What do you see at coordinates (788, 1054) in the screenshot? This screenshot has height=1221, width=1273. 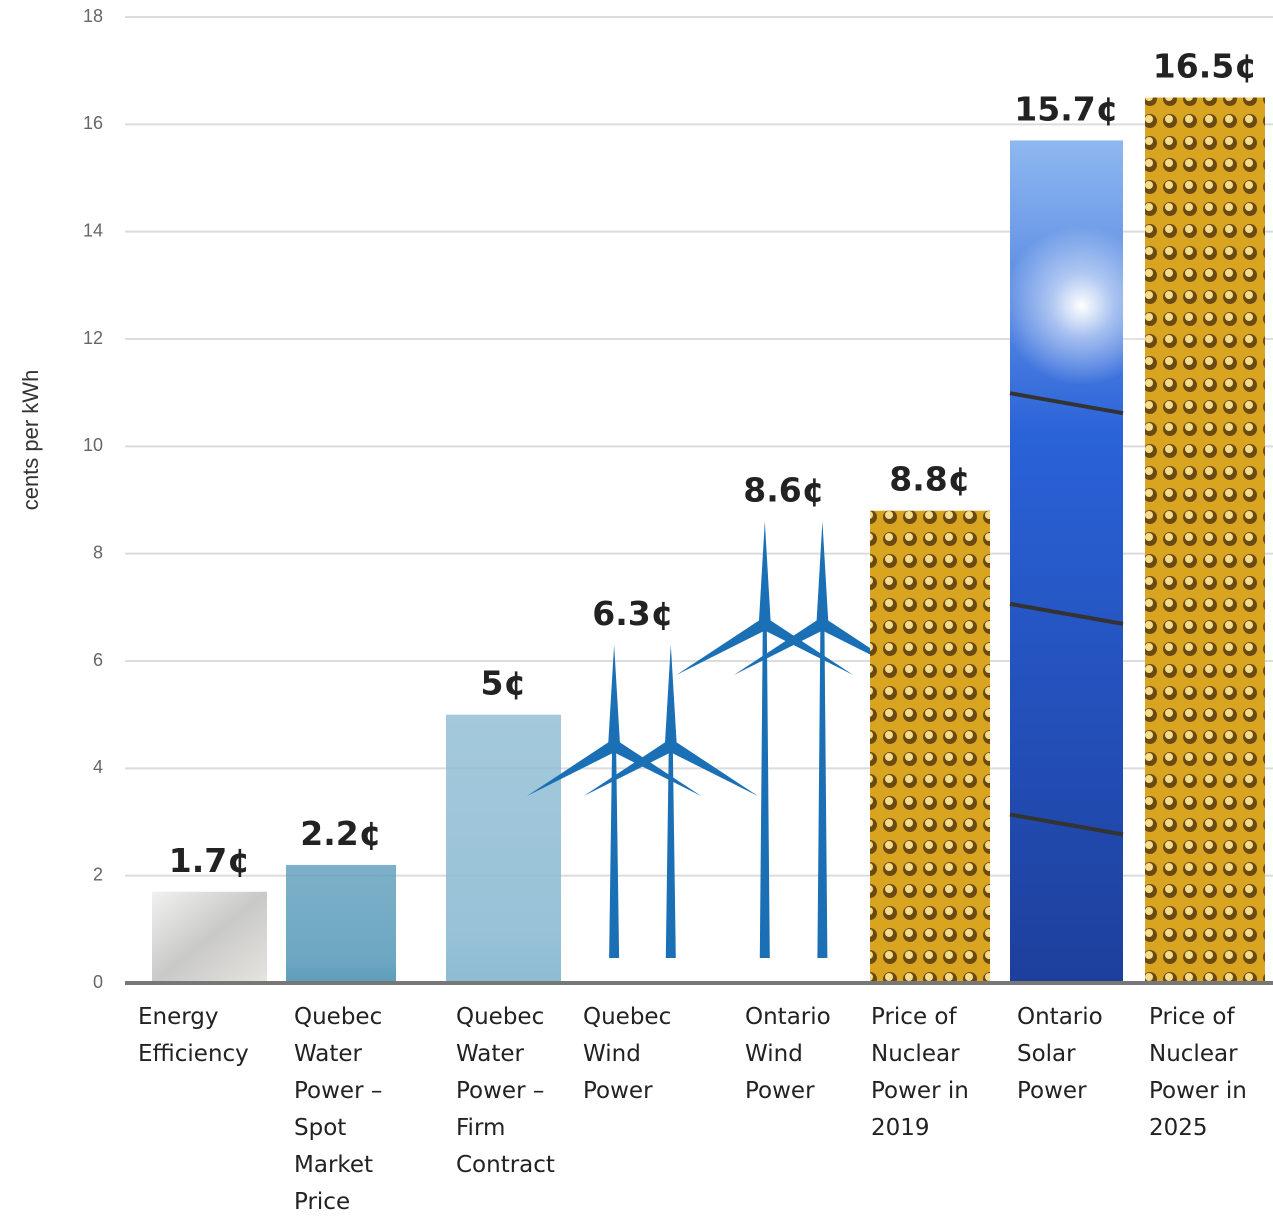 I see `x-tick-label: Ontario Wind Power` at bounding box center [788, 1054].